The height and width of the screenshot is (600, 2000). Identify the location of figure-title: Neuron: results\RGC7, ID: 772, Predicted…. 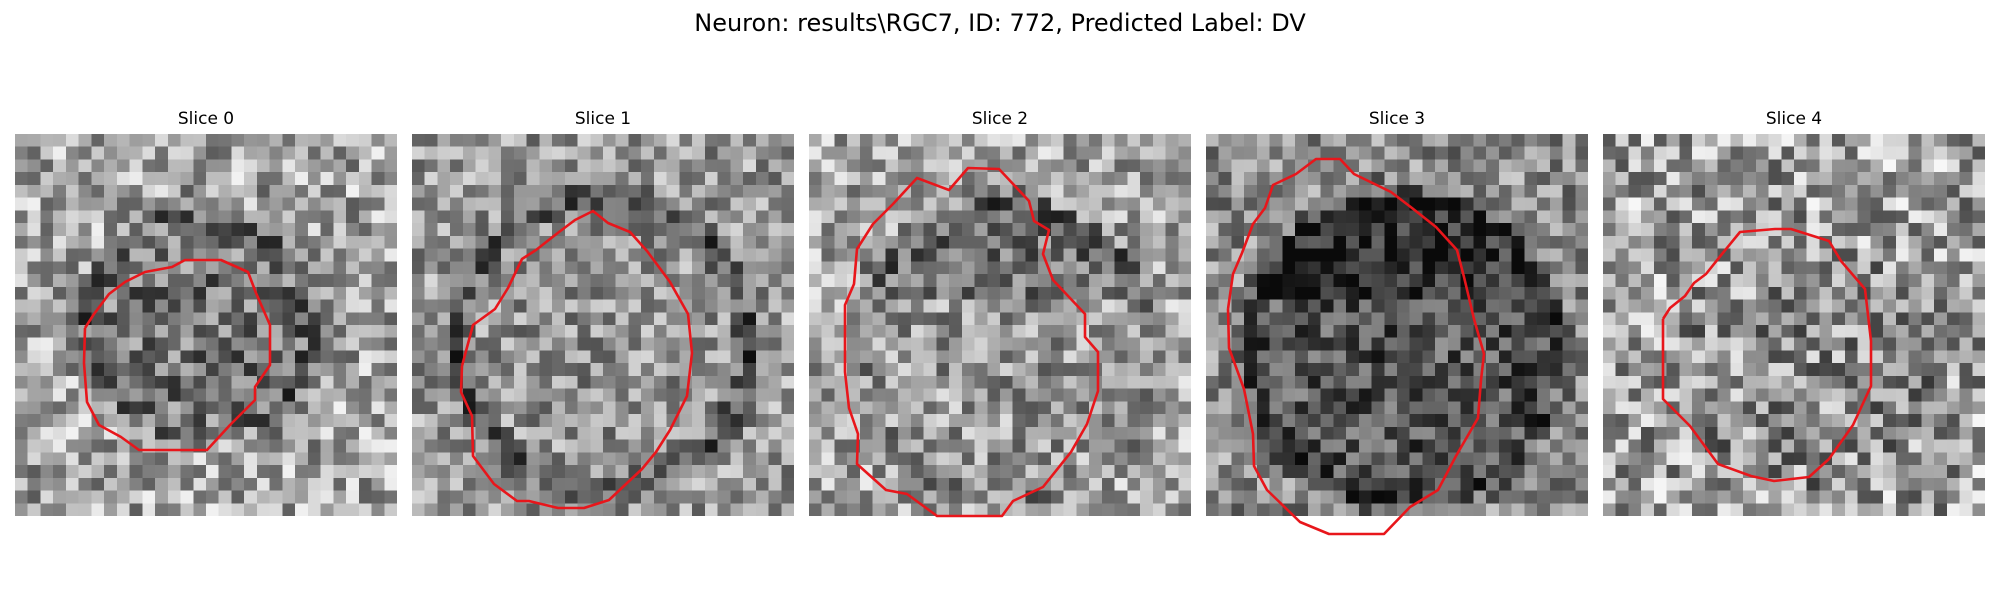
(1000, 23).